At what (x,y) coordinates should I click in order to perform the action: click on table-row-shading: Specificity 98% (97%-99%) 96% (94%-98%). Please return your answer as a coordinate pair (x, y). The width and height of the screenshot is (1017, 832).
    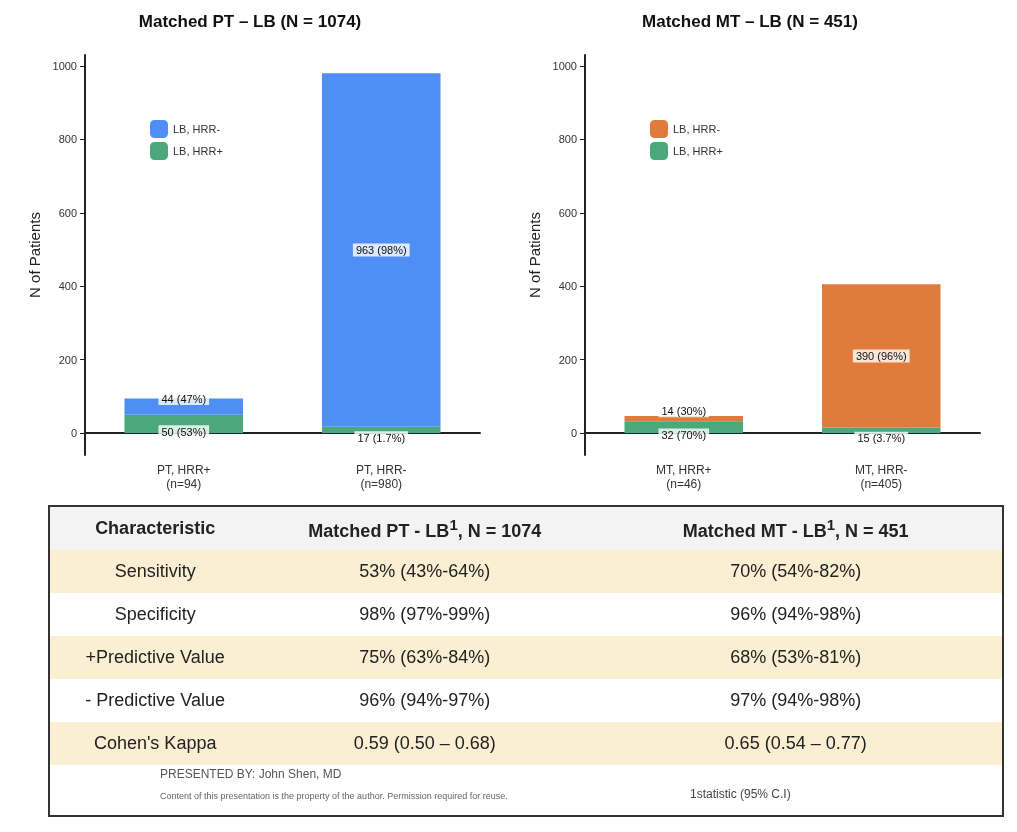
    Looking at the image, I should click on (526, 614).